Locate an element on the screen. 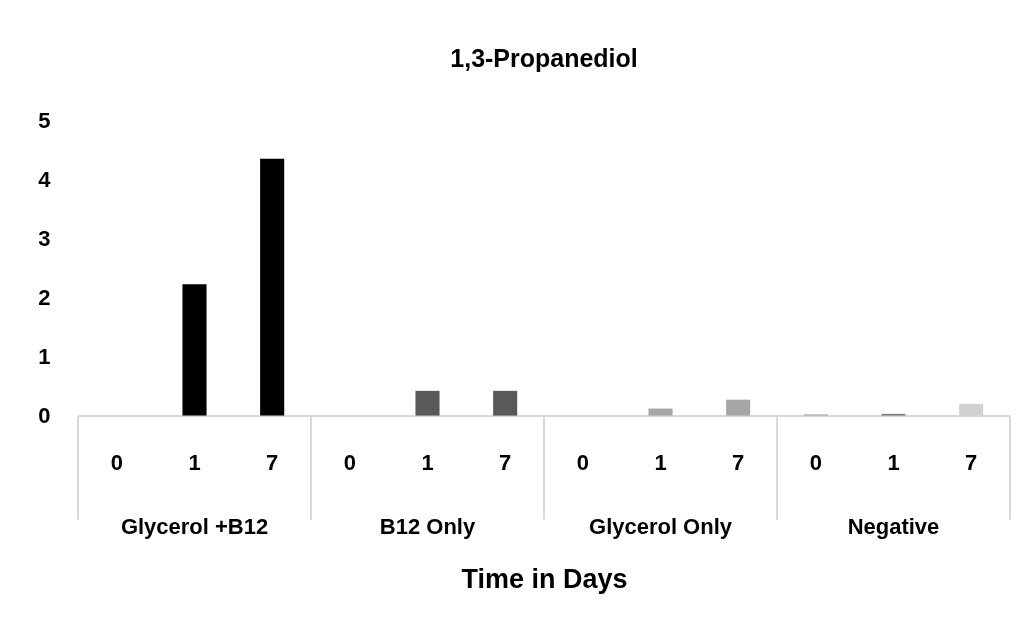 The image size is (1026, 632). y-tick-label: 0 is located at coordinates (44, 416).